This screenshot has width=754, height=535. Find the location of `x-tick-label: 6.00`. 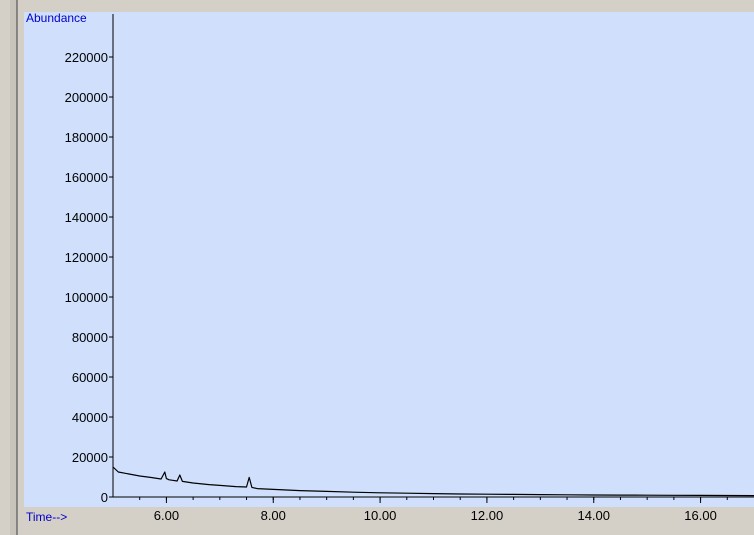

x-tick-label: 6.00 is located at coordinates (166, 515).